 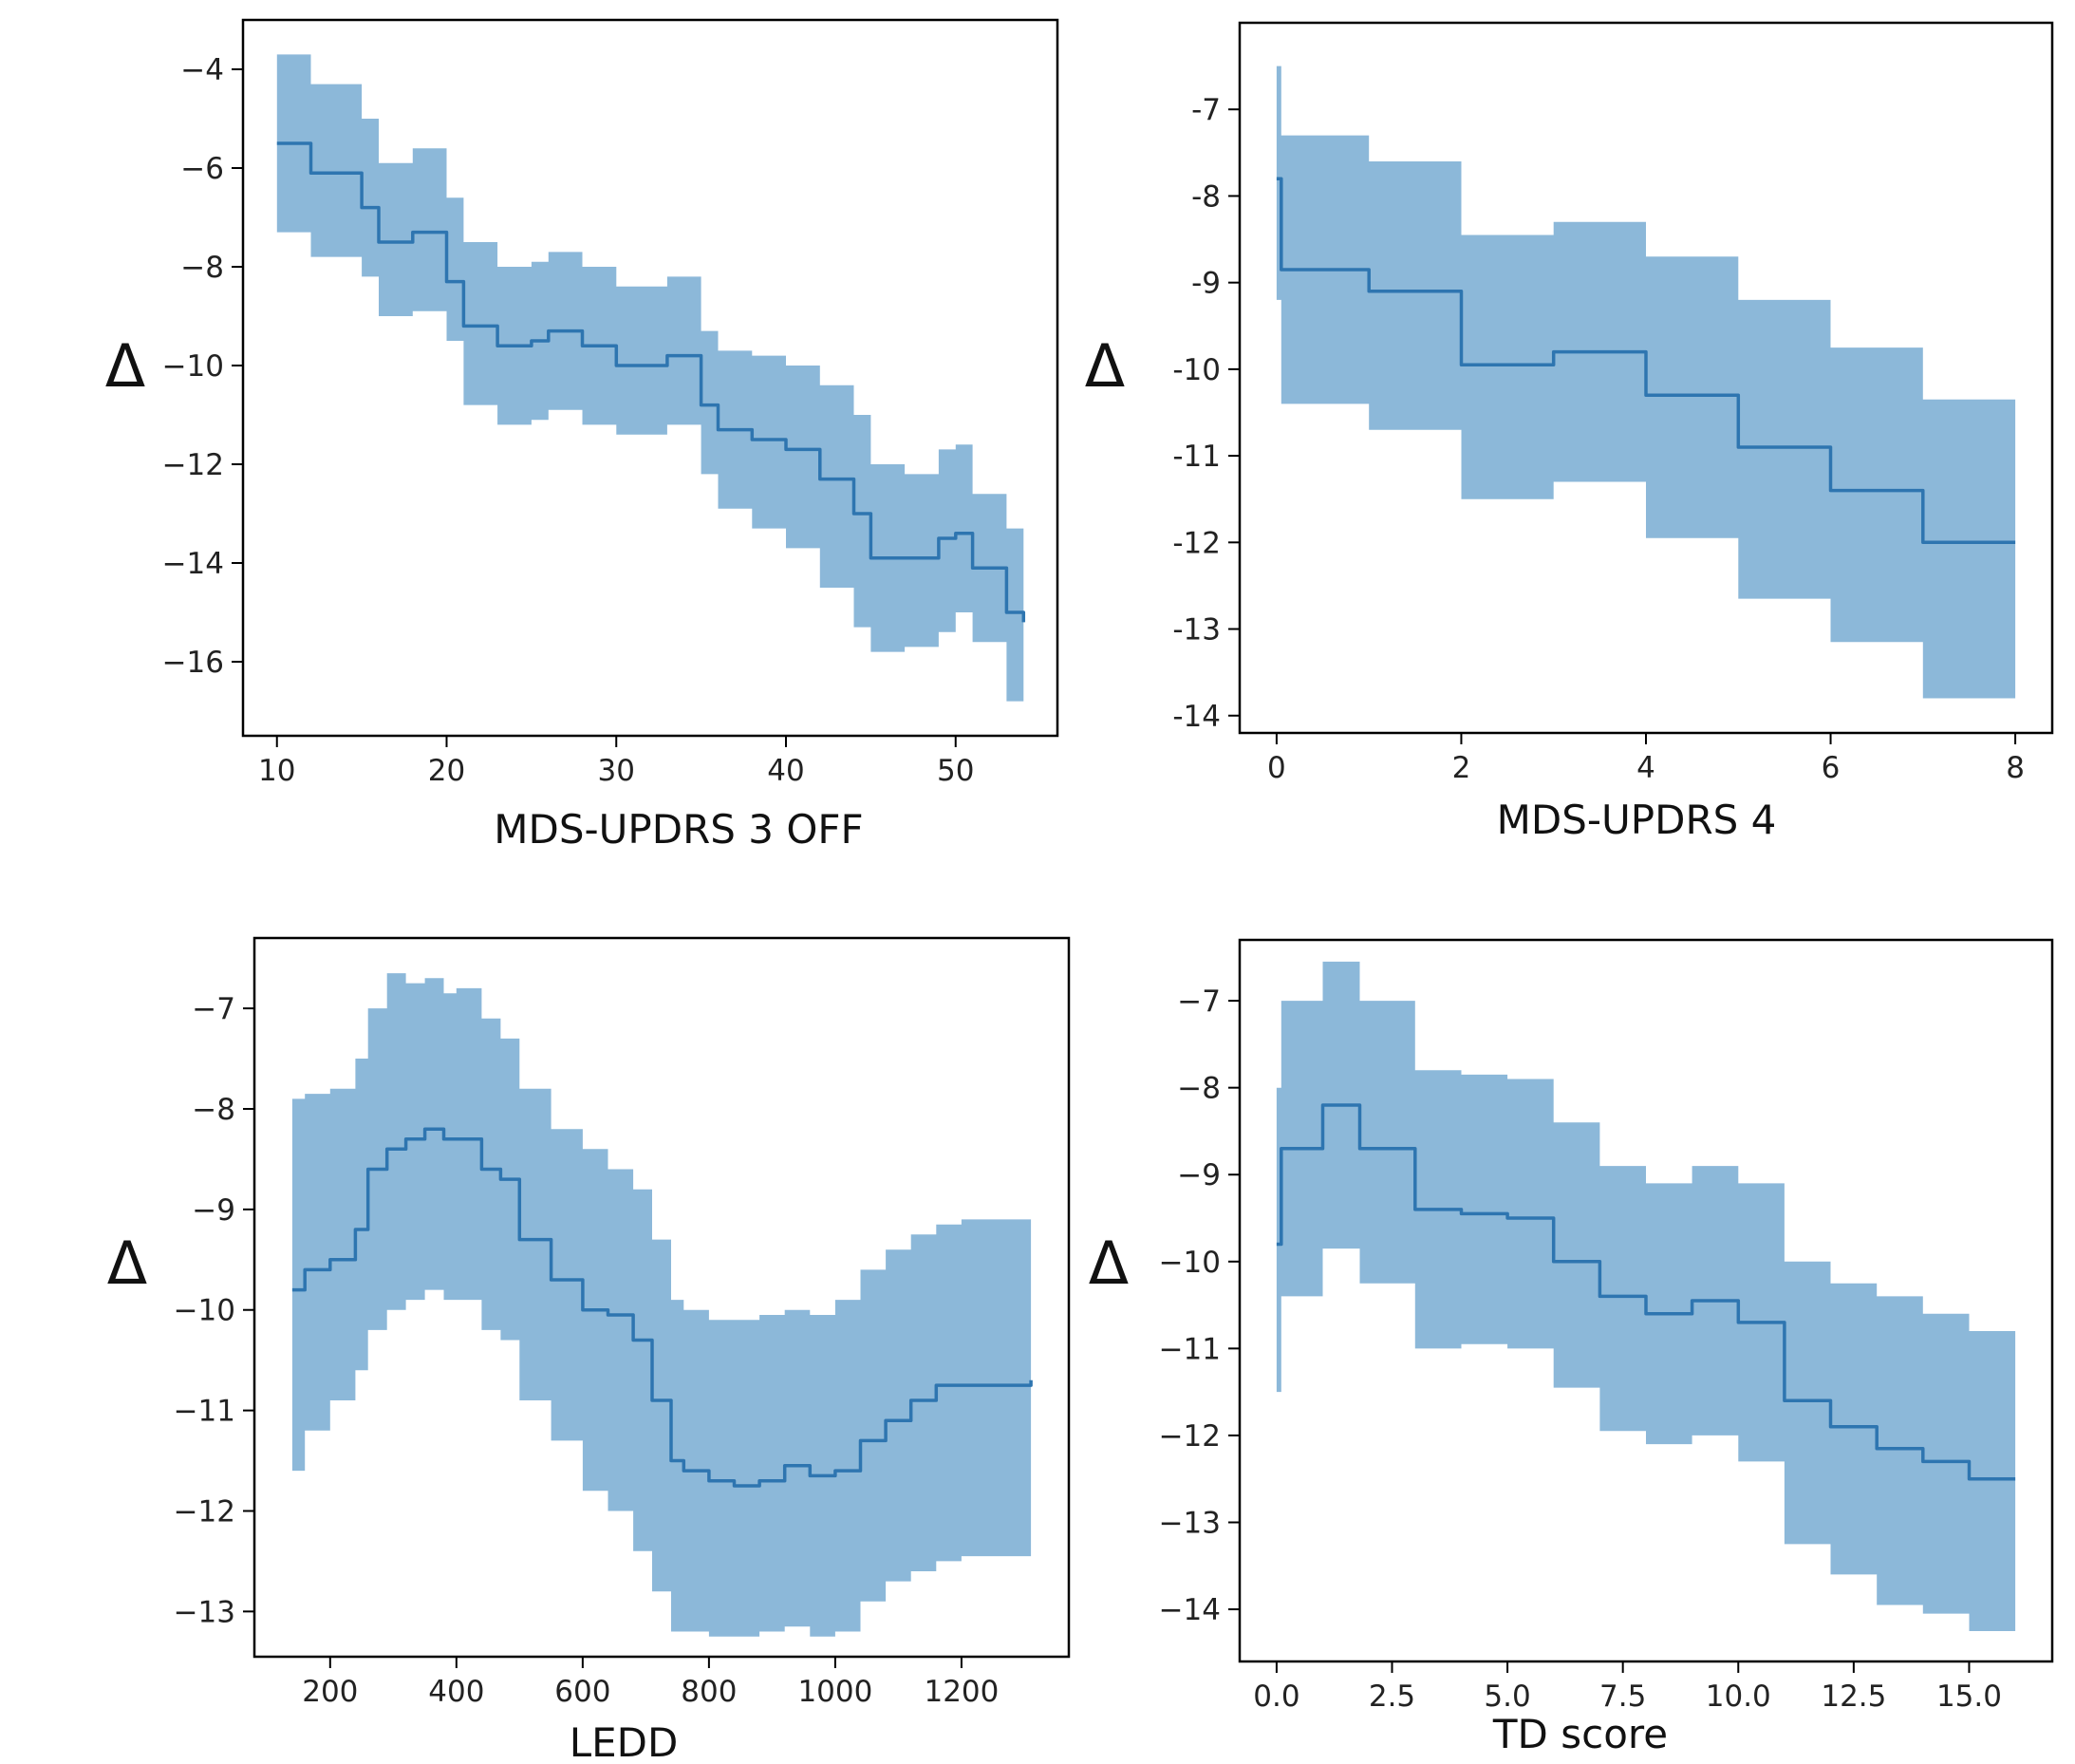 I want to click on x-tick-label: 0.0, so click(x=1276, y=1697).